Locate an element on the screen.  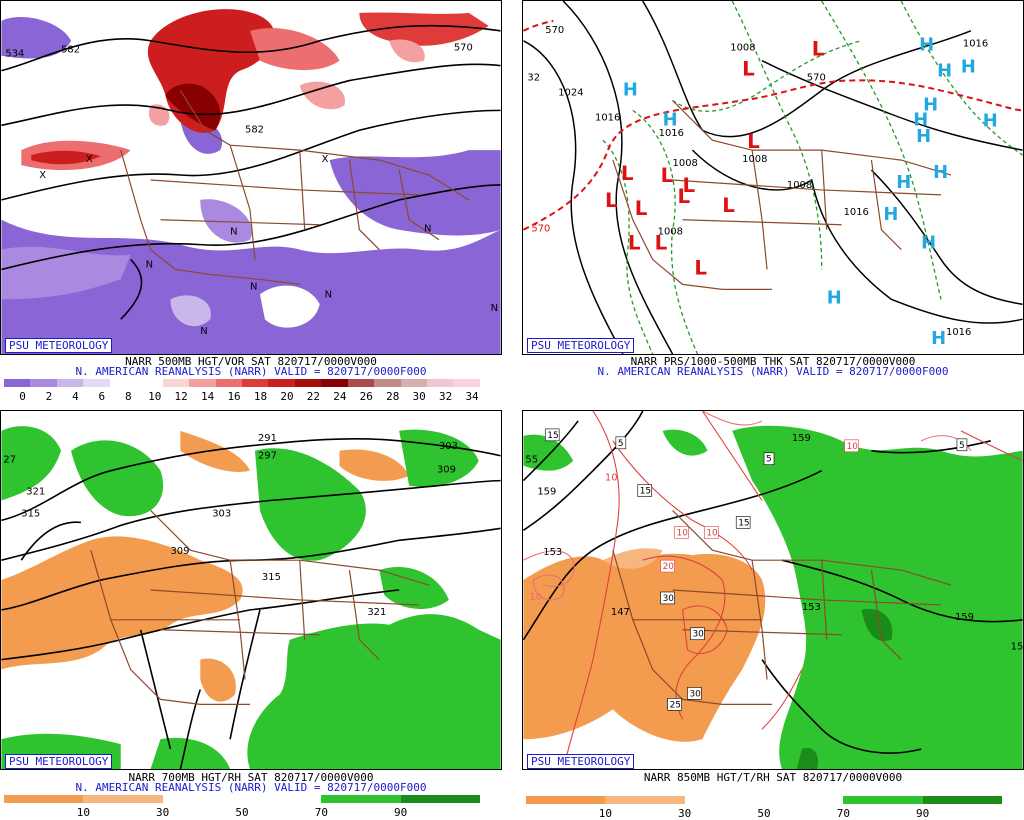
colorbar-tick-label: 6 is located at coordinates (102, 396).